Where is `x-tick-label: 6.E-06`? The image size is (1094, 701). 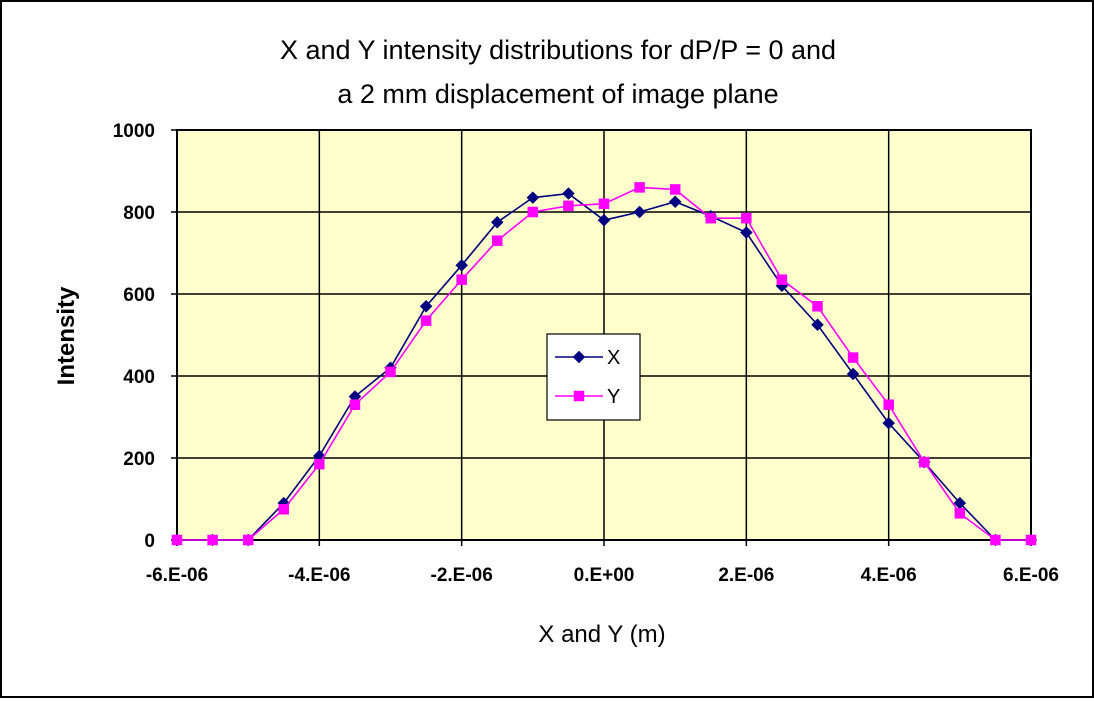 x-tick-label: 6.E-06 is located at coordinates (1031, 575).